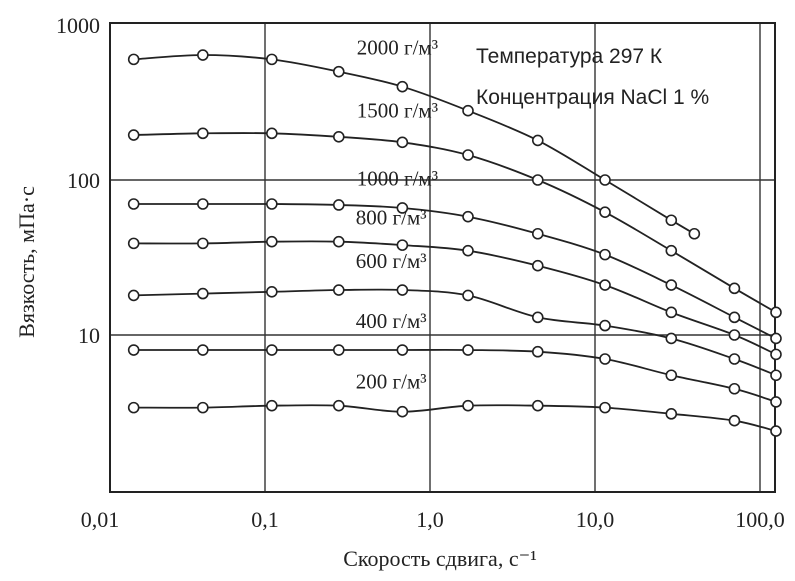 Image resolution: width=795 pixels, height=581 pixels. What do you see at coordinates (440, 558) in the screenshot?
I see `x-axis-title: Скорость сдвига, с⁻¹` at bounding box center [440, 558].